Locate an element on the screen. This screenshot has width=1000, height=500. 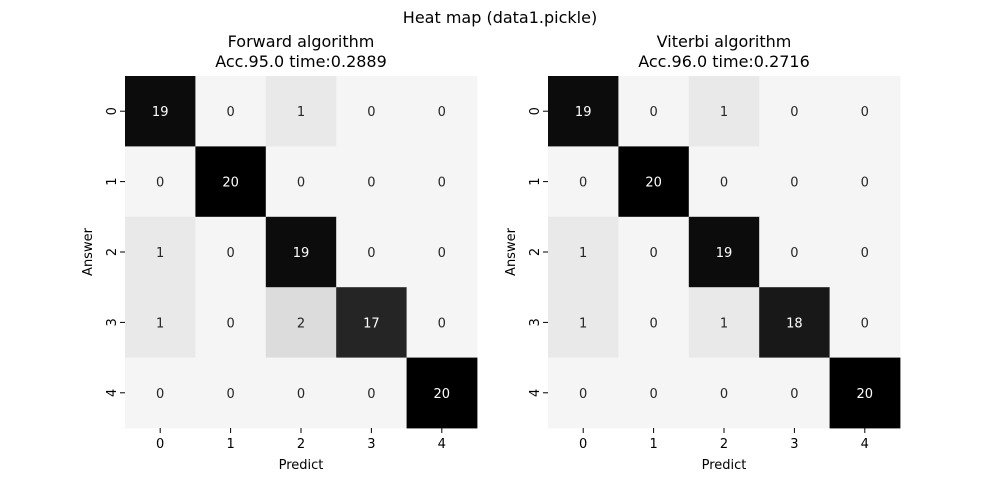
y-tick-label-4: 4 is located at coordinates (535, 393).